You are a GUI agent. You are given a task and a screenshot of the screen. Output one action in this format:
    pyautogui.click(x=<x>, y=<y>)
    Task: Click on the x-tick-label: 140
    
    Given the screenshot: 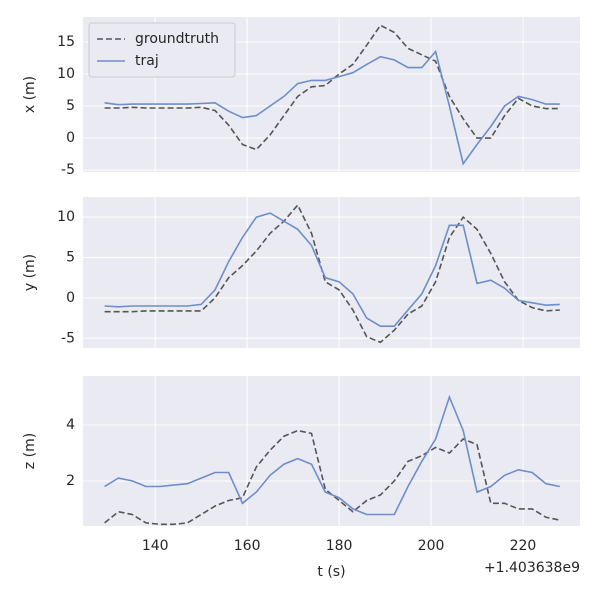 What is the action you would take?
    pyautogui.click(x=155, y=546)
    